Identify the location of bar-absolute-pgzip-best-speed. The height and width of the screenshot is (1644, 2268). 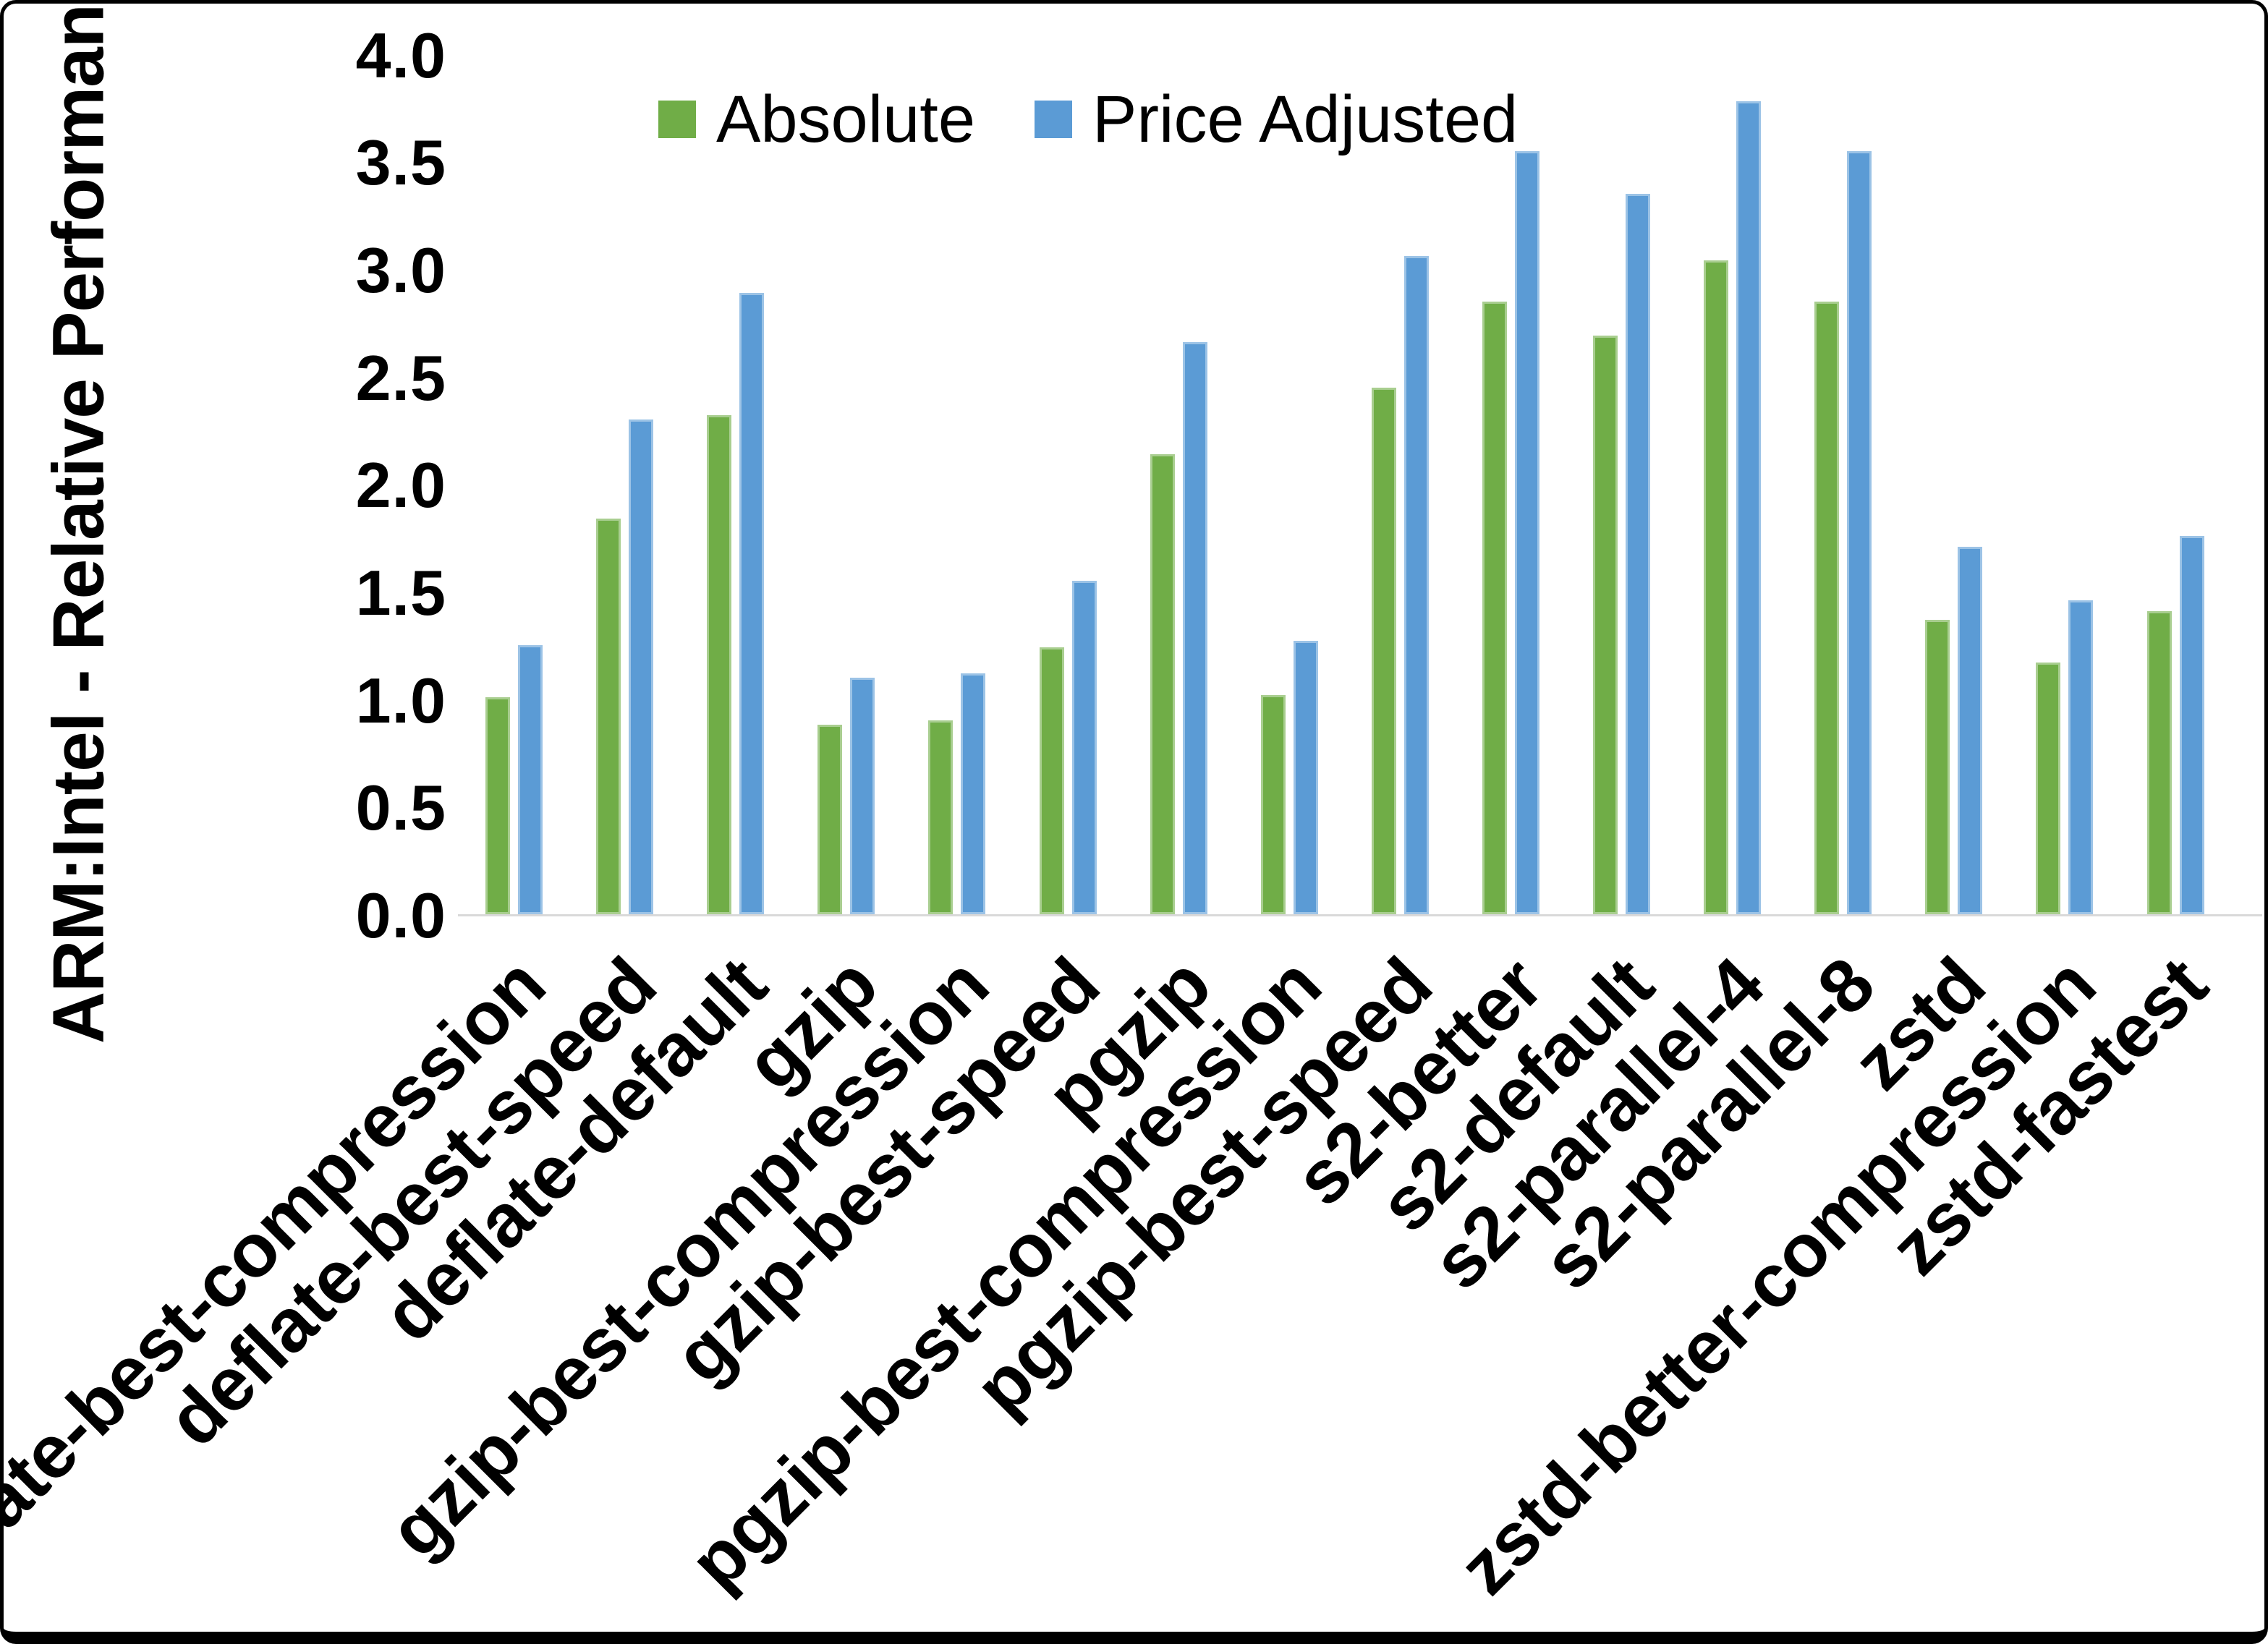
(1384, 651).